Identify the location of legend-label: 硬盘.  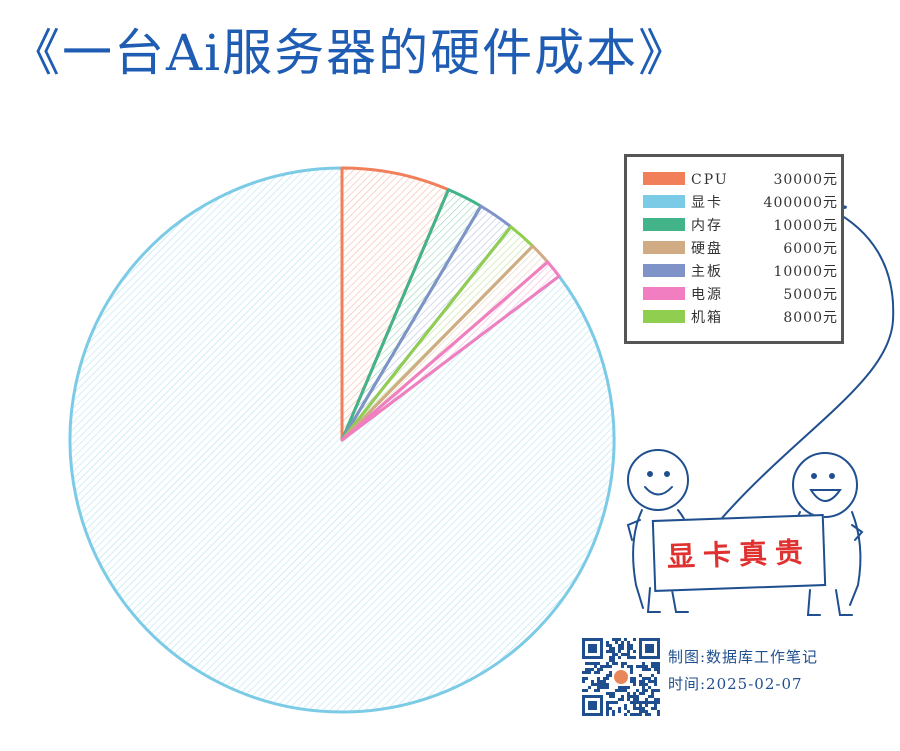
(707, 249).